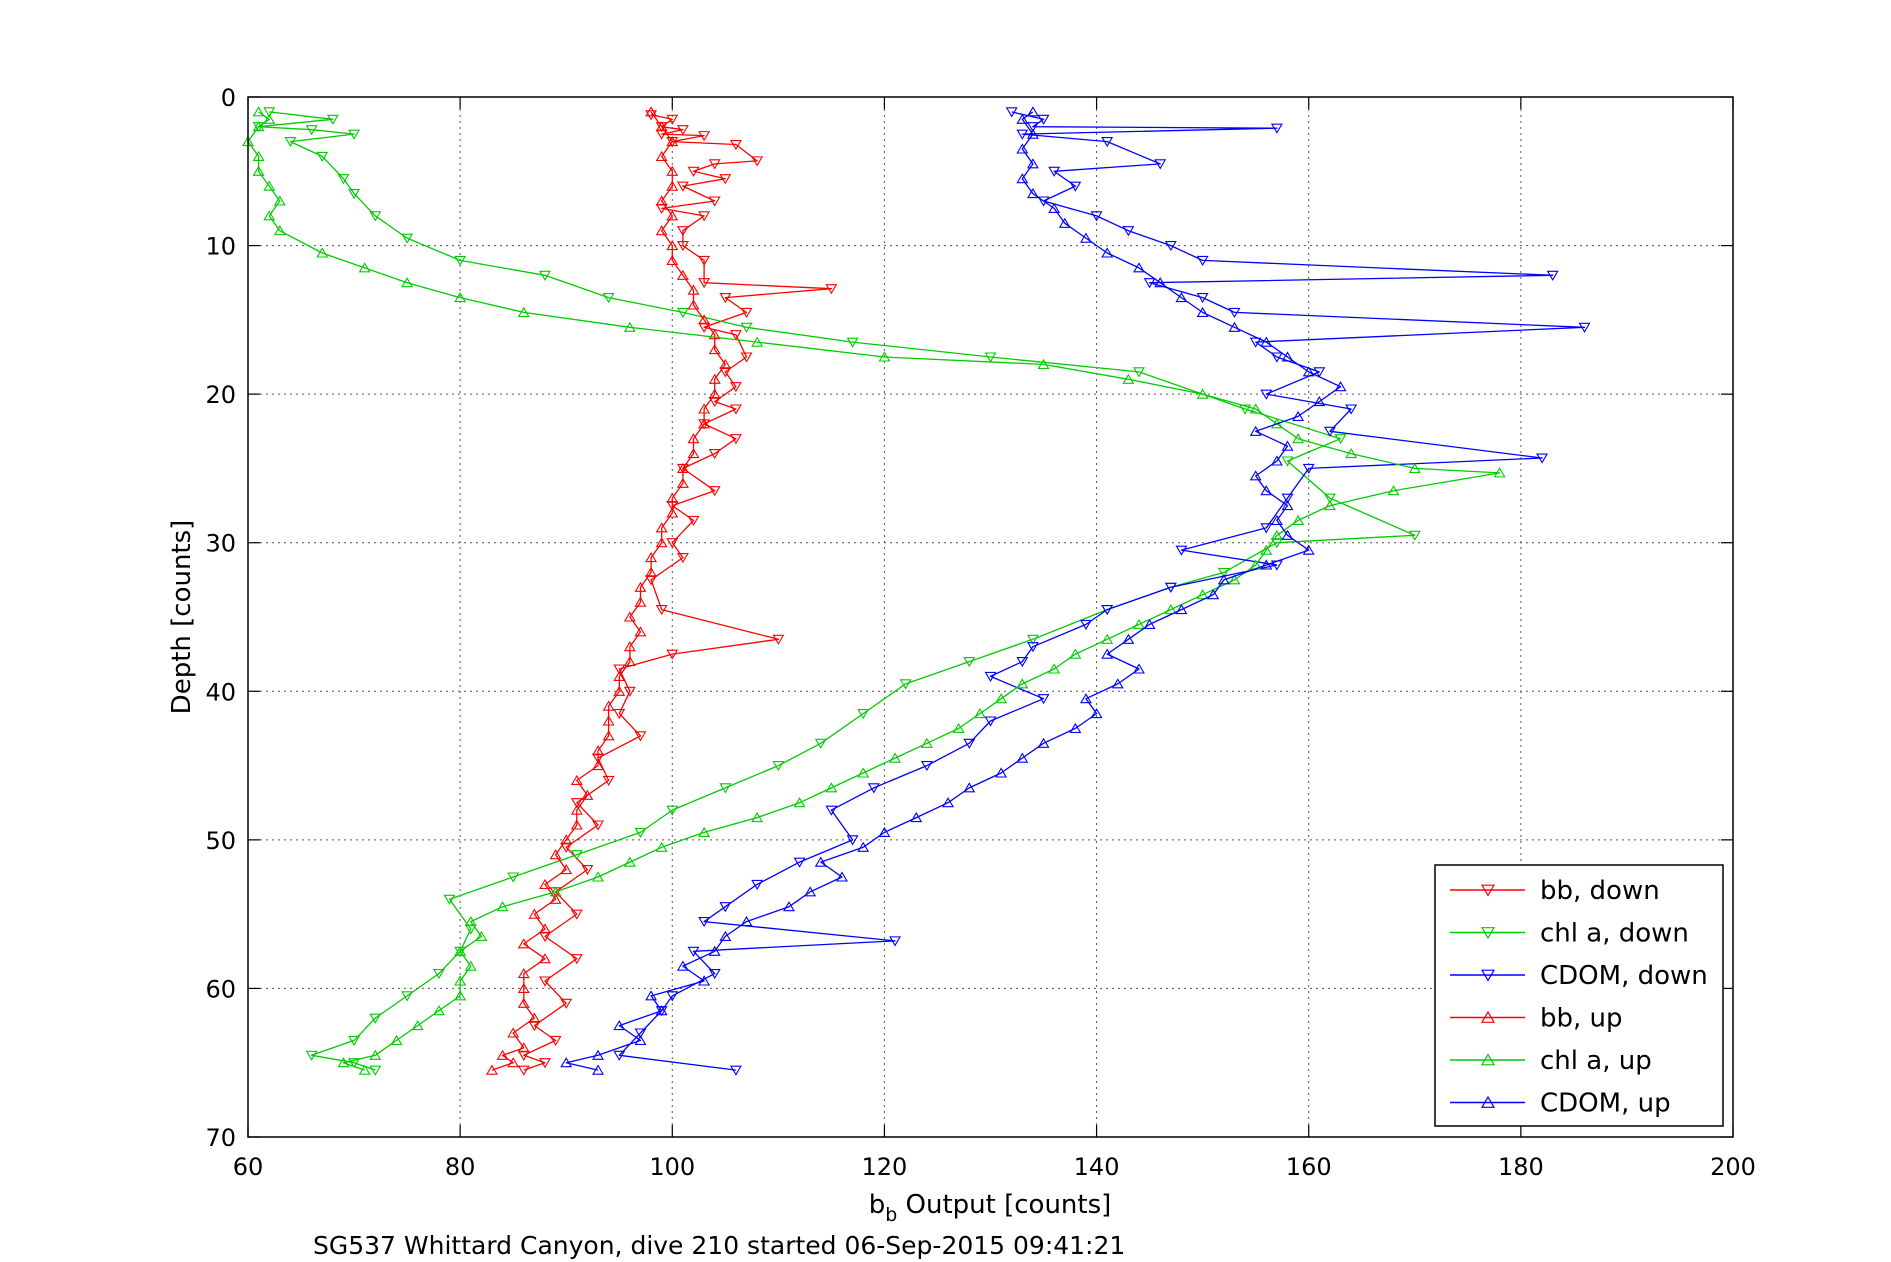 This screenshot has width=1891, height=1262. Describe the element at coordinates (1600, 891) in the screenshot. I see `legend-label: bb, down` at that location.